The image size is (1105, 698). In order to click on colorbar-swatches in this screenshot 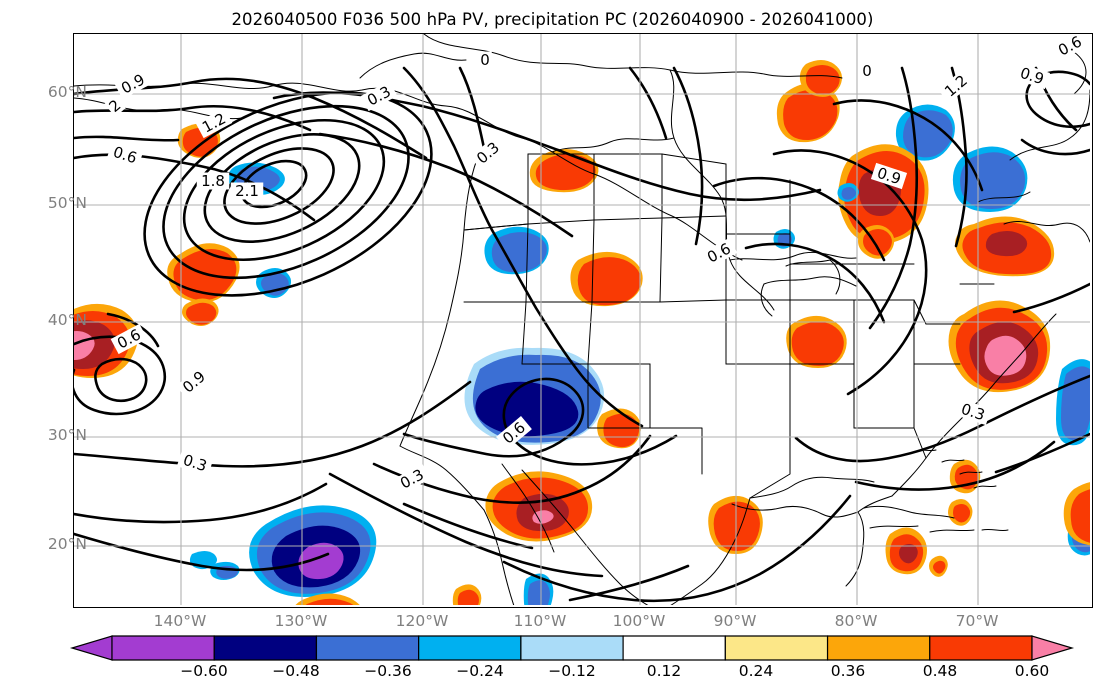, I will do `click(572, 648)`.